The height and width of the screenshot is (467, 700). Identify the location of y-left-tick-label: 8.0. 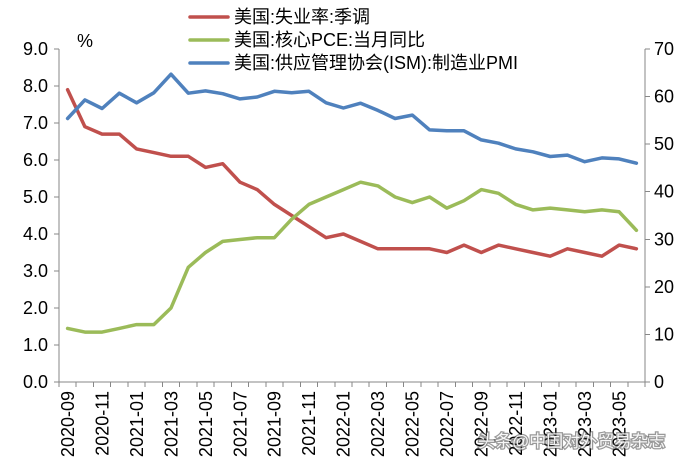
(35, 86).